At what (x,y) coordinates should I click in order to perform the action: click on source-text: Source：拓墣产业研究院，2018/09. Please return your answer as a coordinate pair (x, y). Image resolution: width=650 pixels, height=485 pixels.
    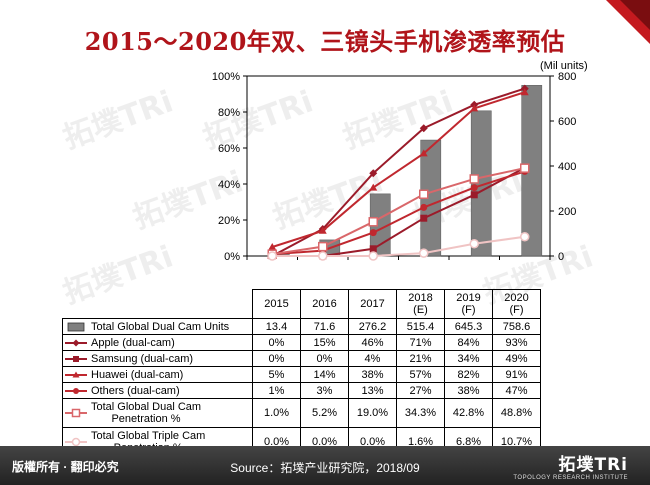
    Looking at the image, I should click on (325, 468).